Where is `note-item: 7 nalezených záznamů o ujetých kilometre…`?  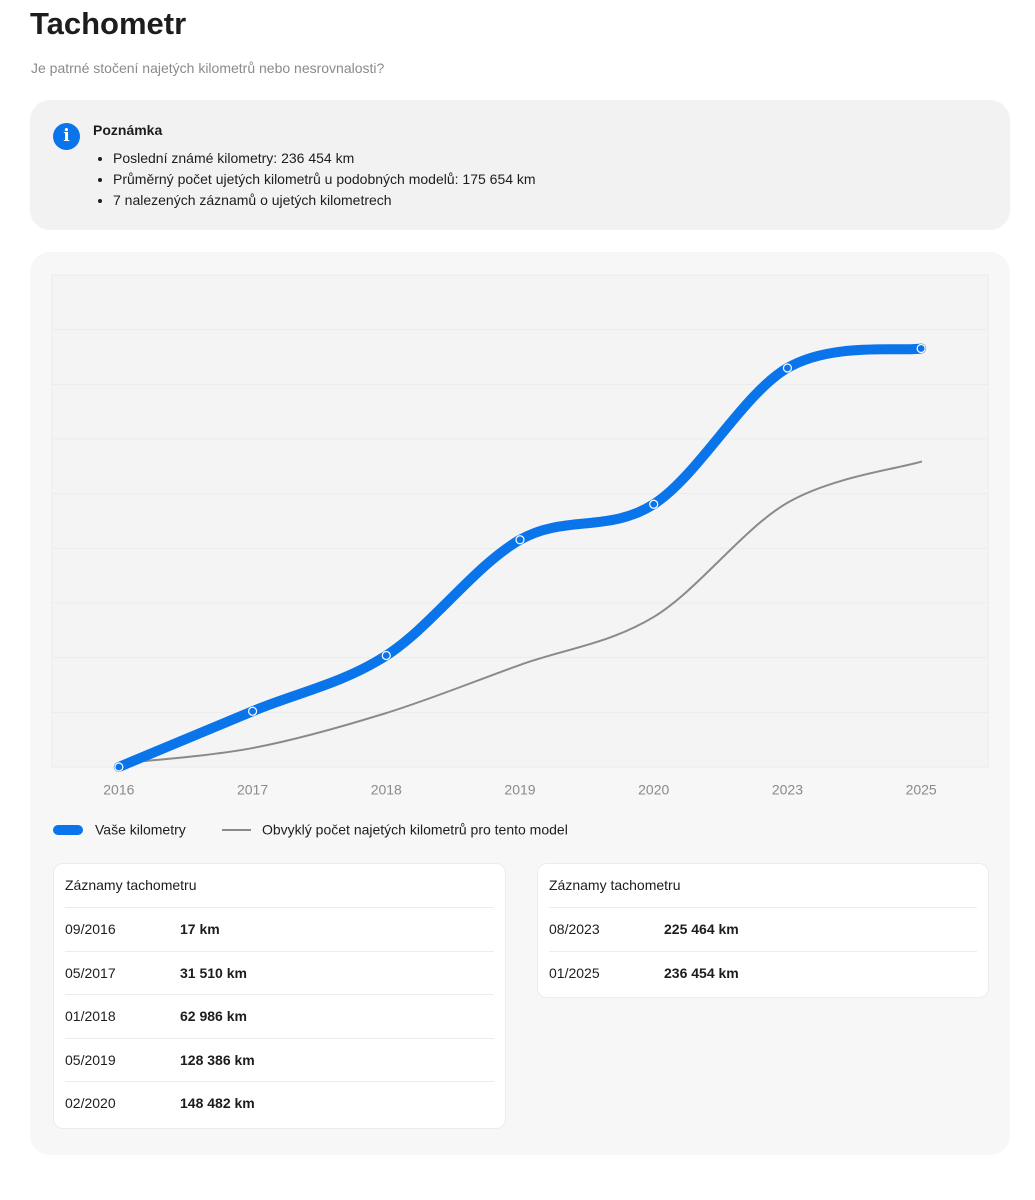
note-item: 7 nalezených záznamů o ujetých kilometre… is located at coordinates (324, 200).